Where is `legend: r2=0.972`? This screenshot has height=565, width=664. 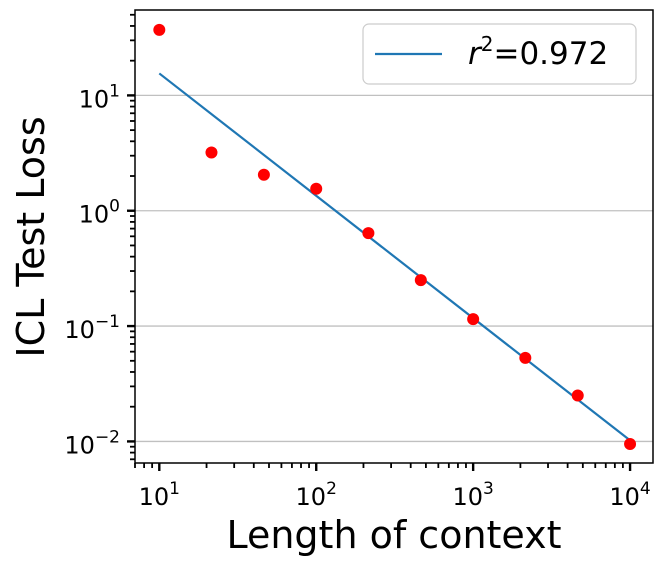
legend: r2=0.972 is located at coordinates (499, 54).